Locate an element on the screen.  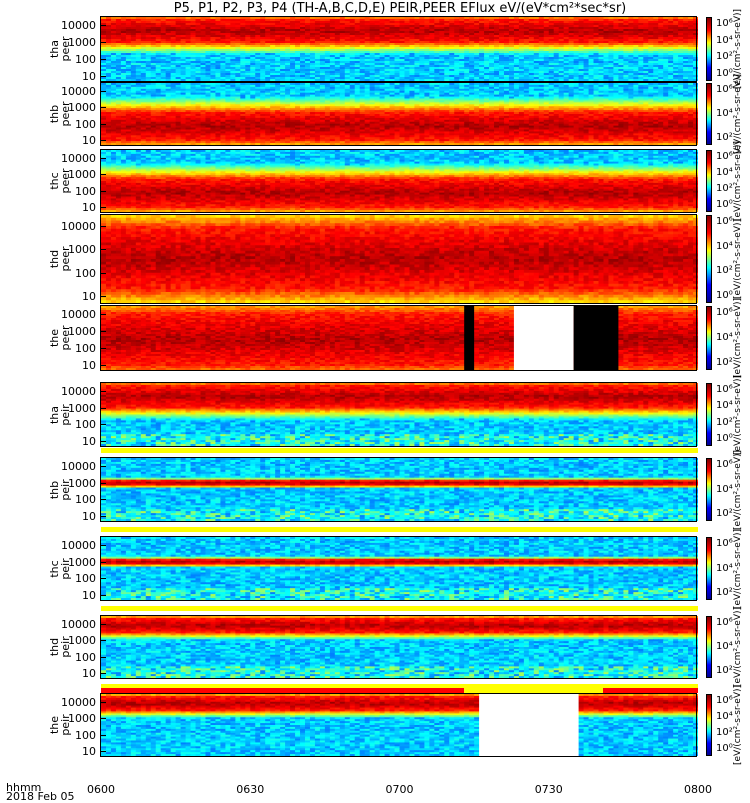
x-axis-label-date: 2018 Feb 05 is located at coordinates (40, 796).